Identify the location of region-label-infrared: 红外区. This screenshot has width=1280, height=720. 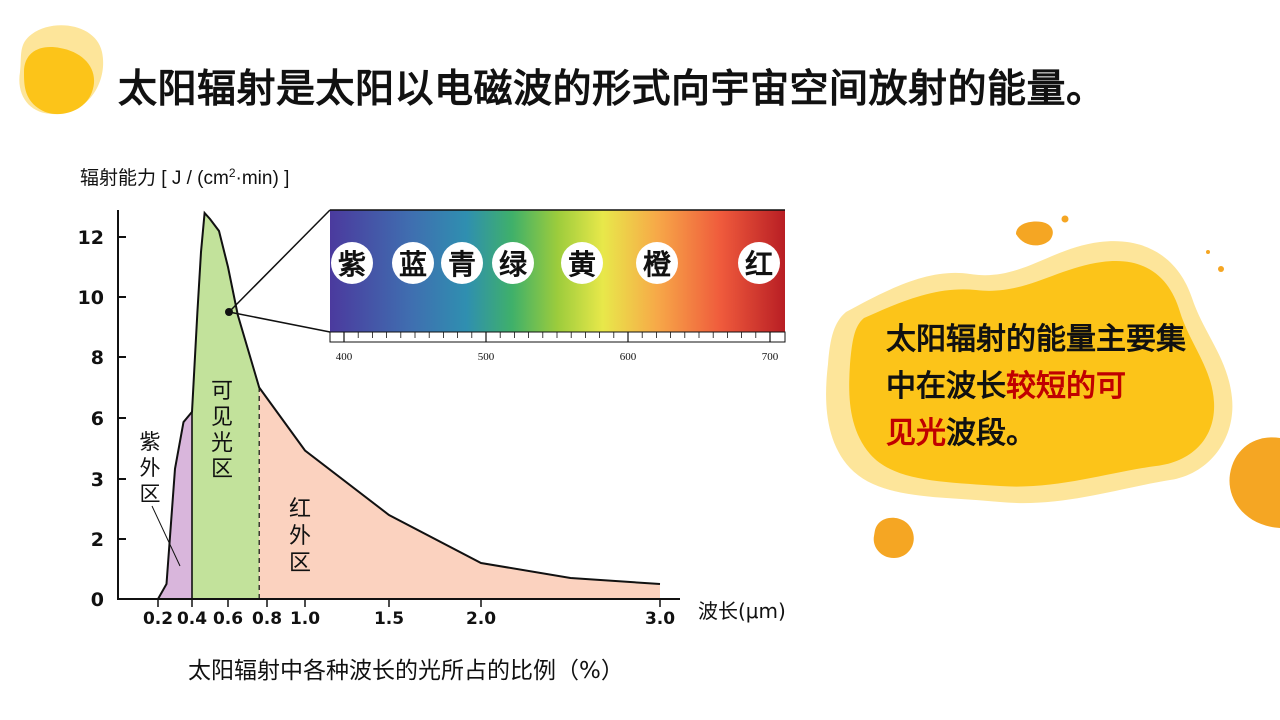
(300, 536).